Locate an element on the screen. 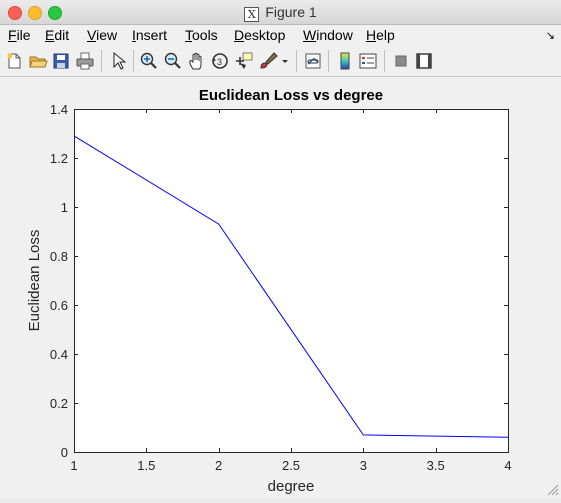  y-tick-label: 1.4 is located at coordinates (59, 109).